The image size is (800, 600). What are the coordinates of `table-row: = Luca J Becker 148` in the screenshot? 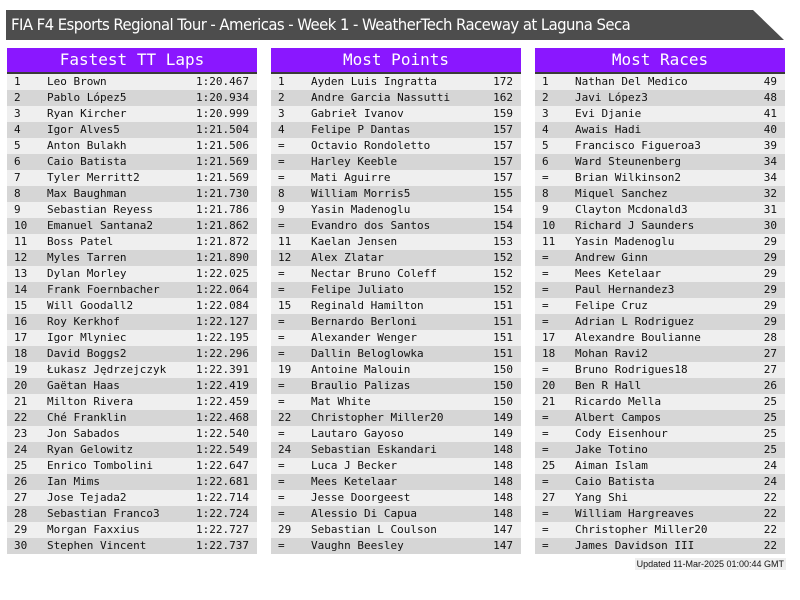 It's located at (396, 466).